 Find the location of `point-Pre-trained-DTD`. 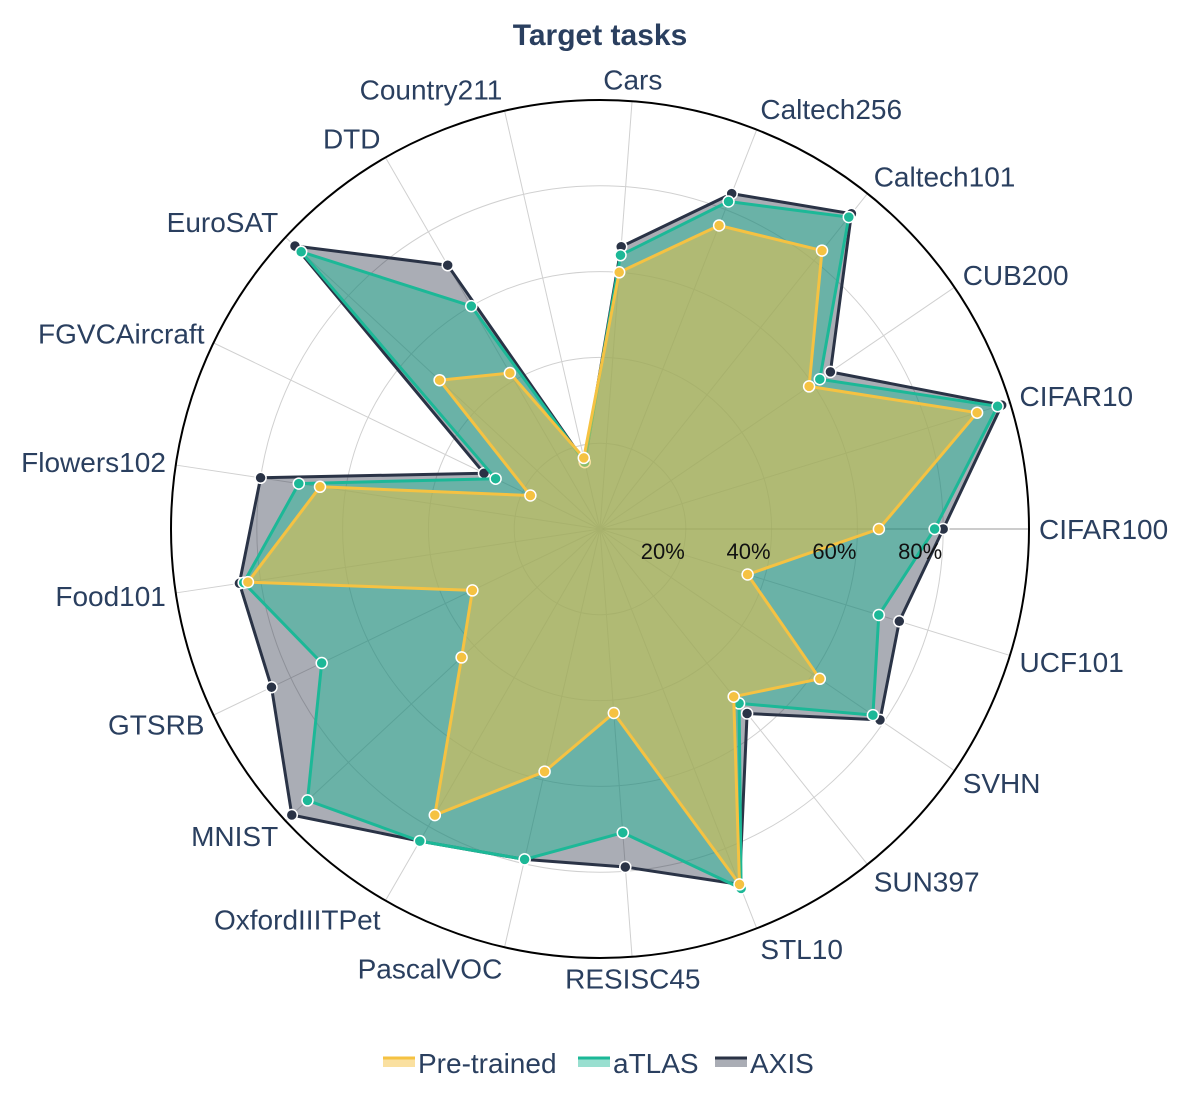

point-Pre-trained-DTD is located at coordinates (510, 373).